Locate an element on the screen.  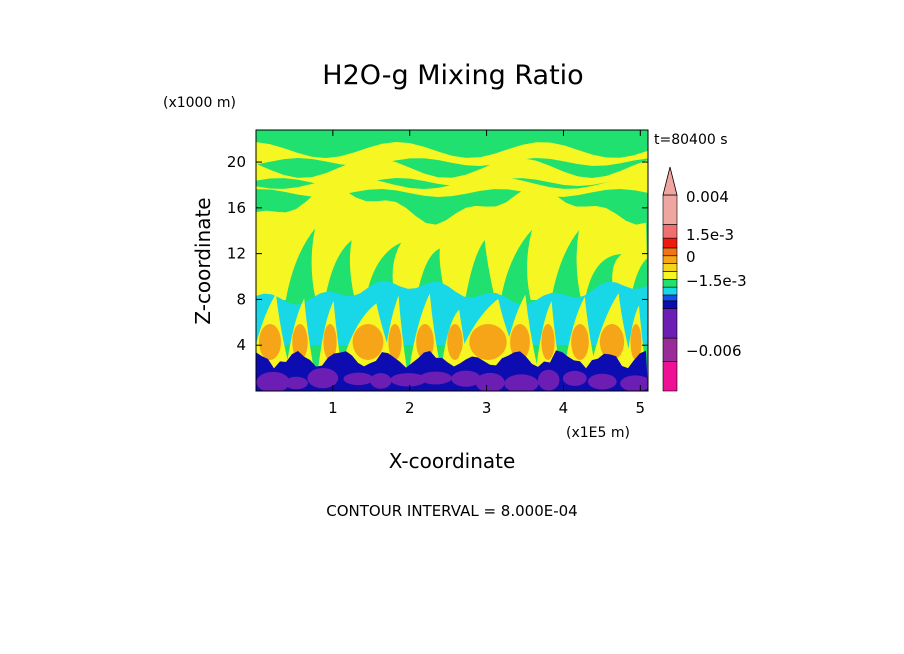
x-tick-label: 3 is located at coordinates (487, 408).